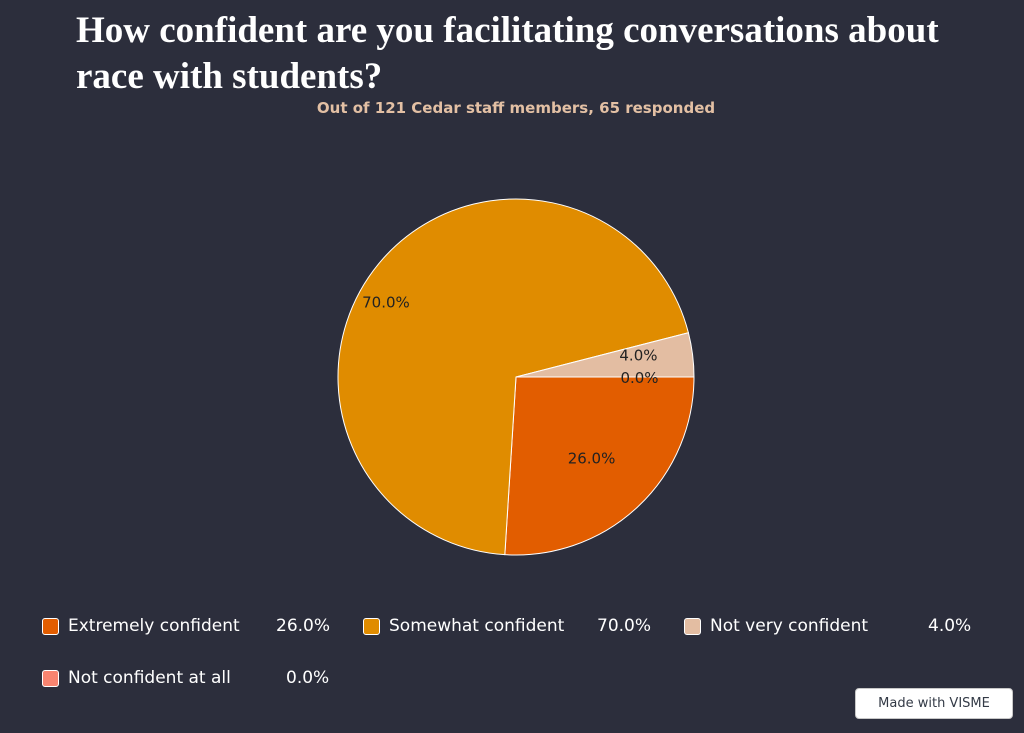 Image resolution: width=1024 pixels, height=733 pixels. Describe the element at coordinates (154, 626) in the screenshot. I see `legend-label-extremely-confident: Extremely confident` at that location.